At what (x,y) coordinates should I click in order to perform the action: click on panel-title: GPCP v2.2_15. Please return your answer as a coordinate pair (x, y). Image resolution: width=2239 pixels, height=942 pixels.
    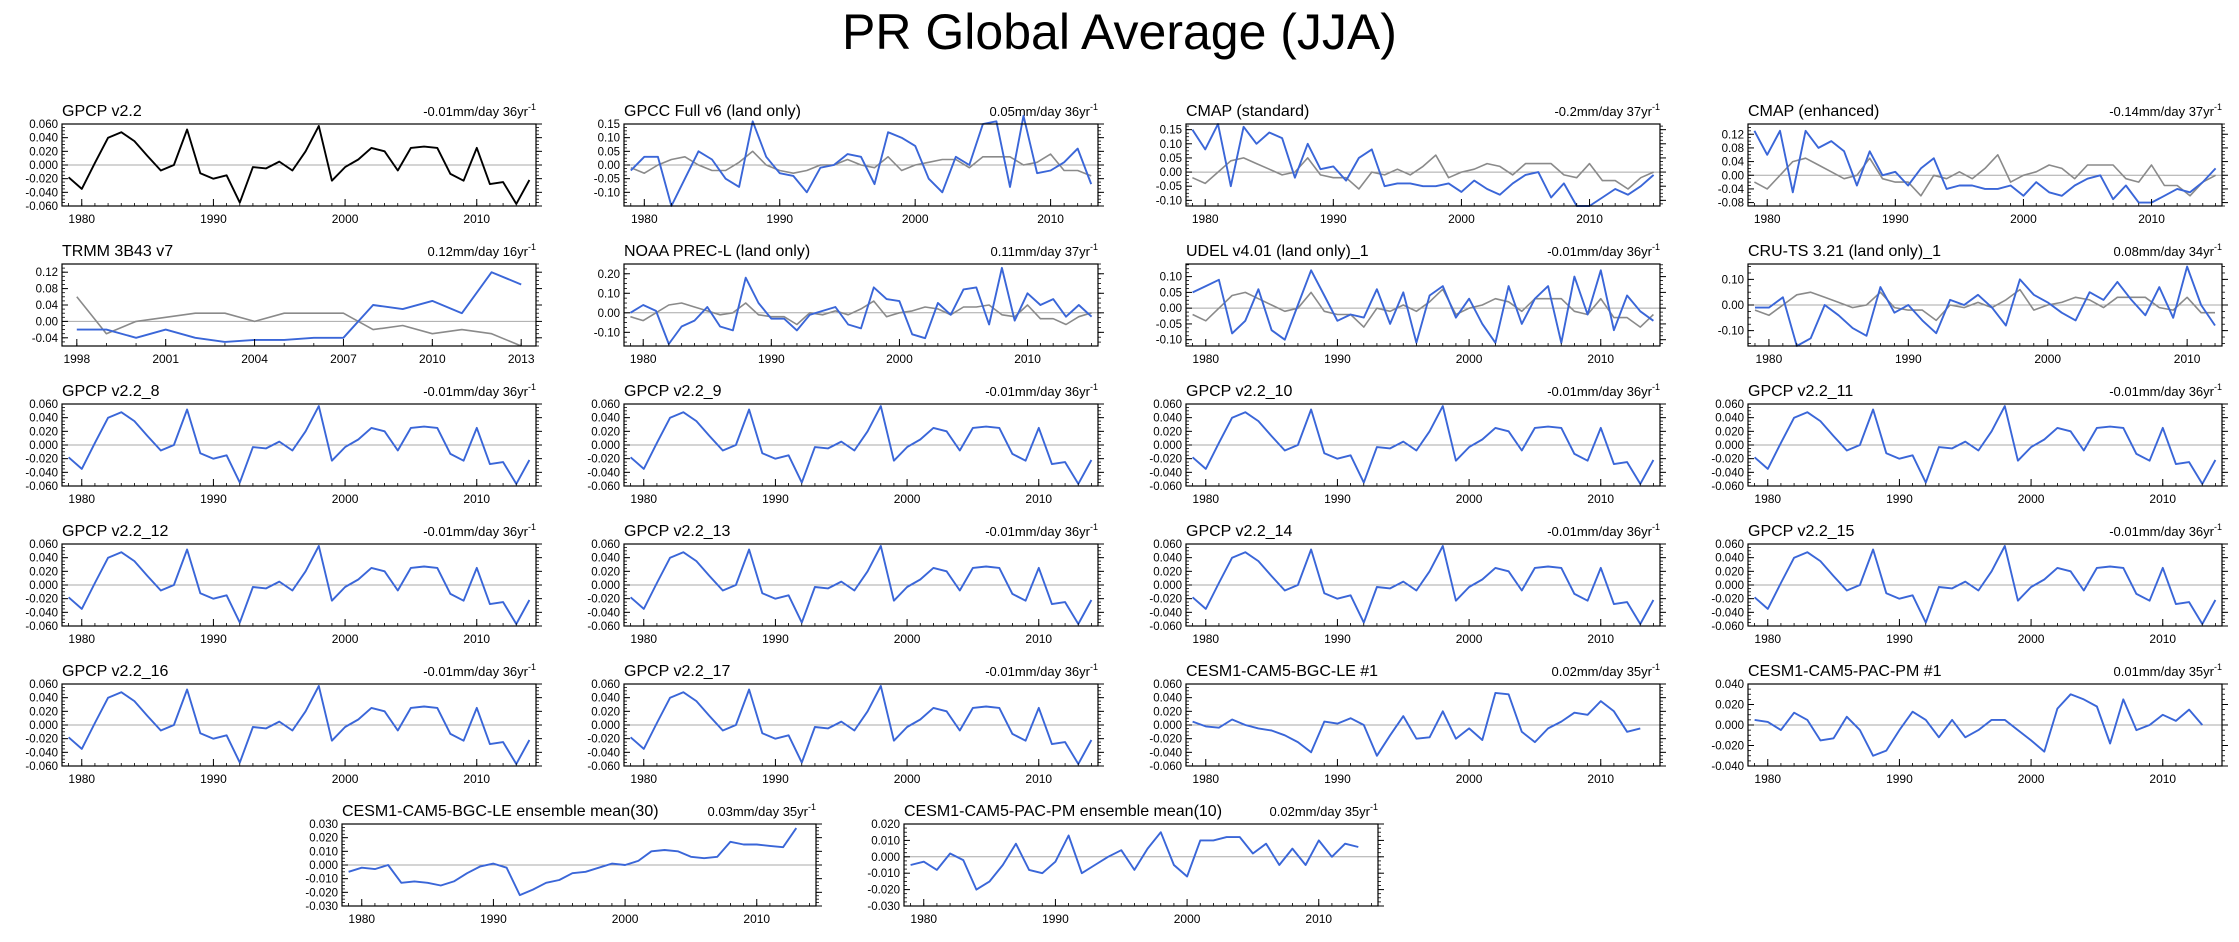
    Looking at the image, I should click on (1801, 531).